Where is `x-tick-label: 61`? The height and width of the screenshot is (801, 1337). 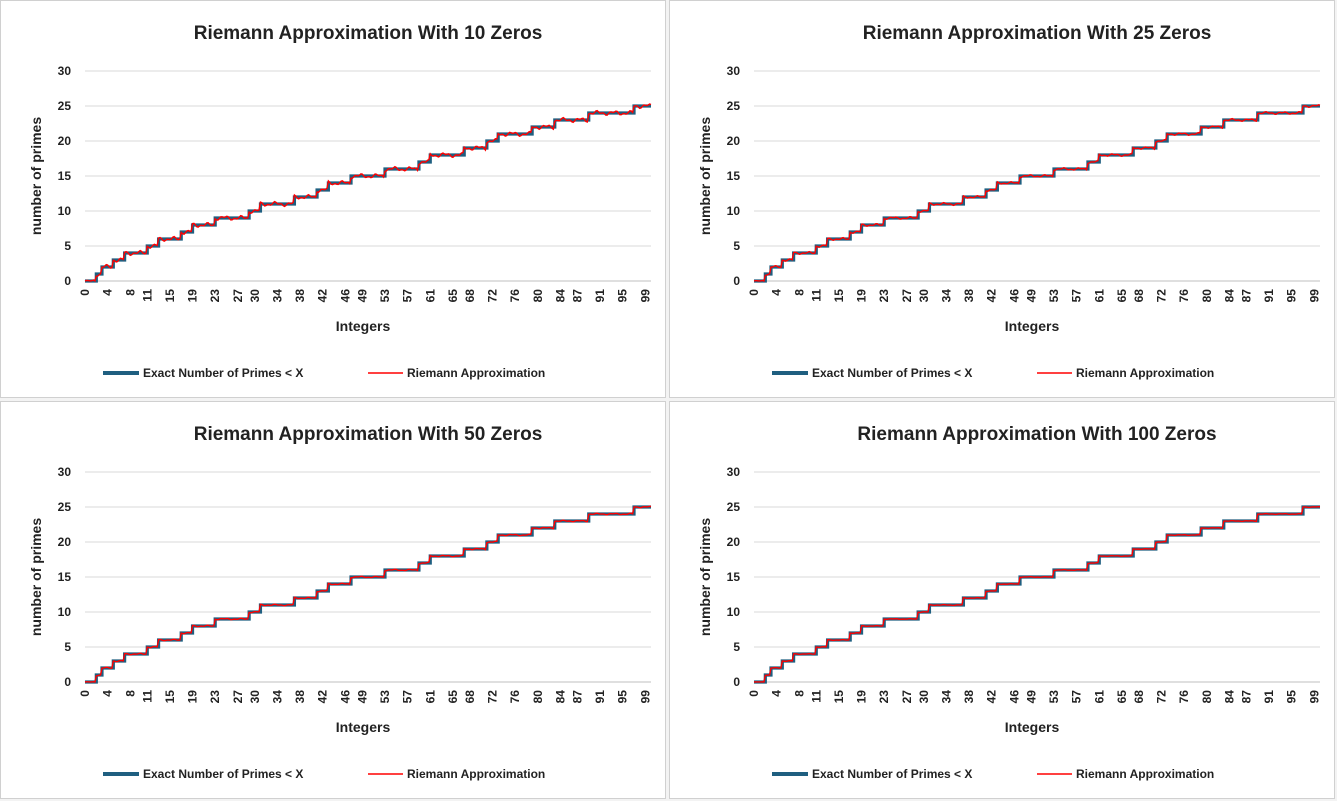
x-tick-label: 61 is located at coordinates (430, 296).